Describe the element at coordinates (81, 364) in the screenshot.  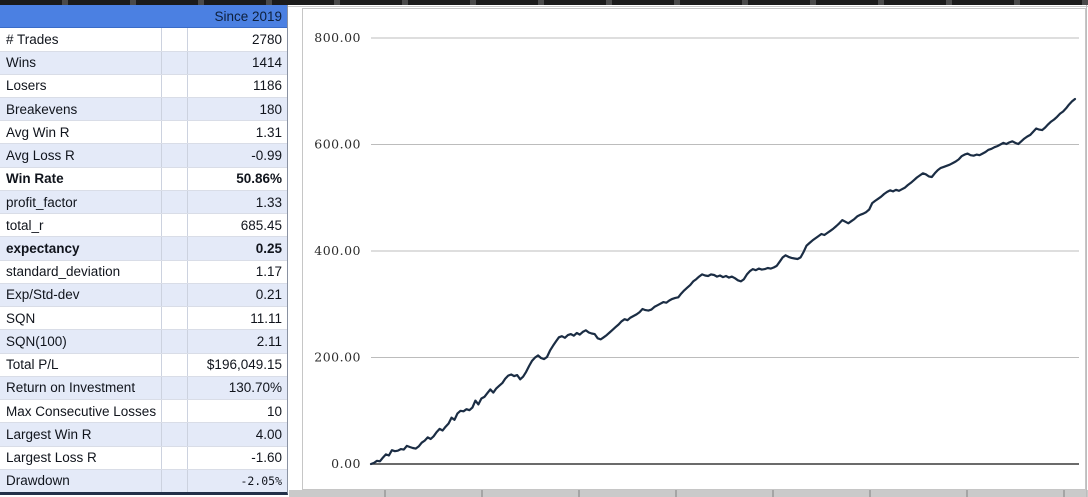
I see `metric-label: Total P/L` at that location.